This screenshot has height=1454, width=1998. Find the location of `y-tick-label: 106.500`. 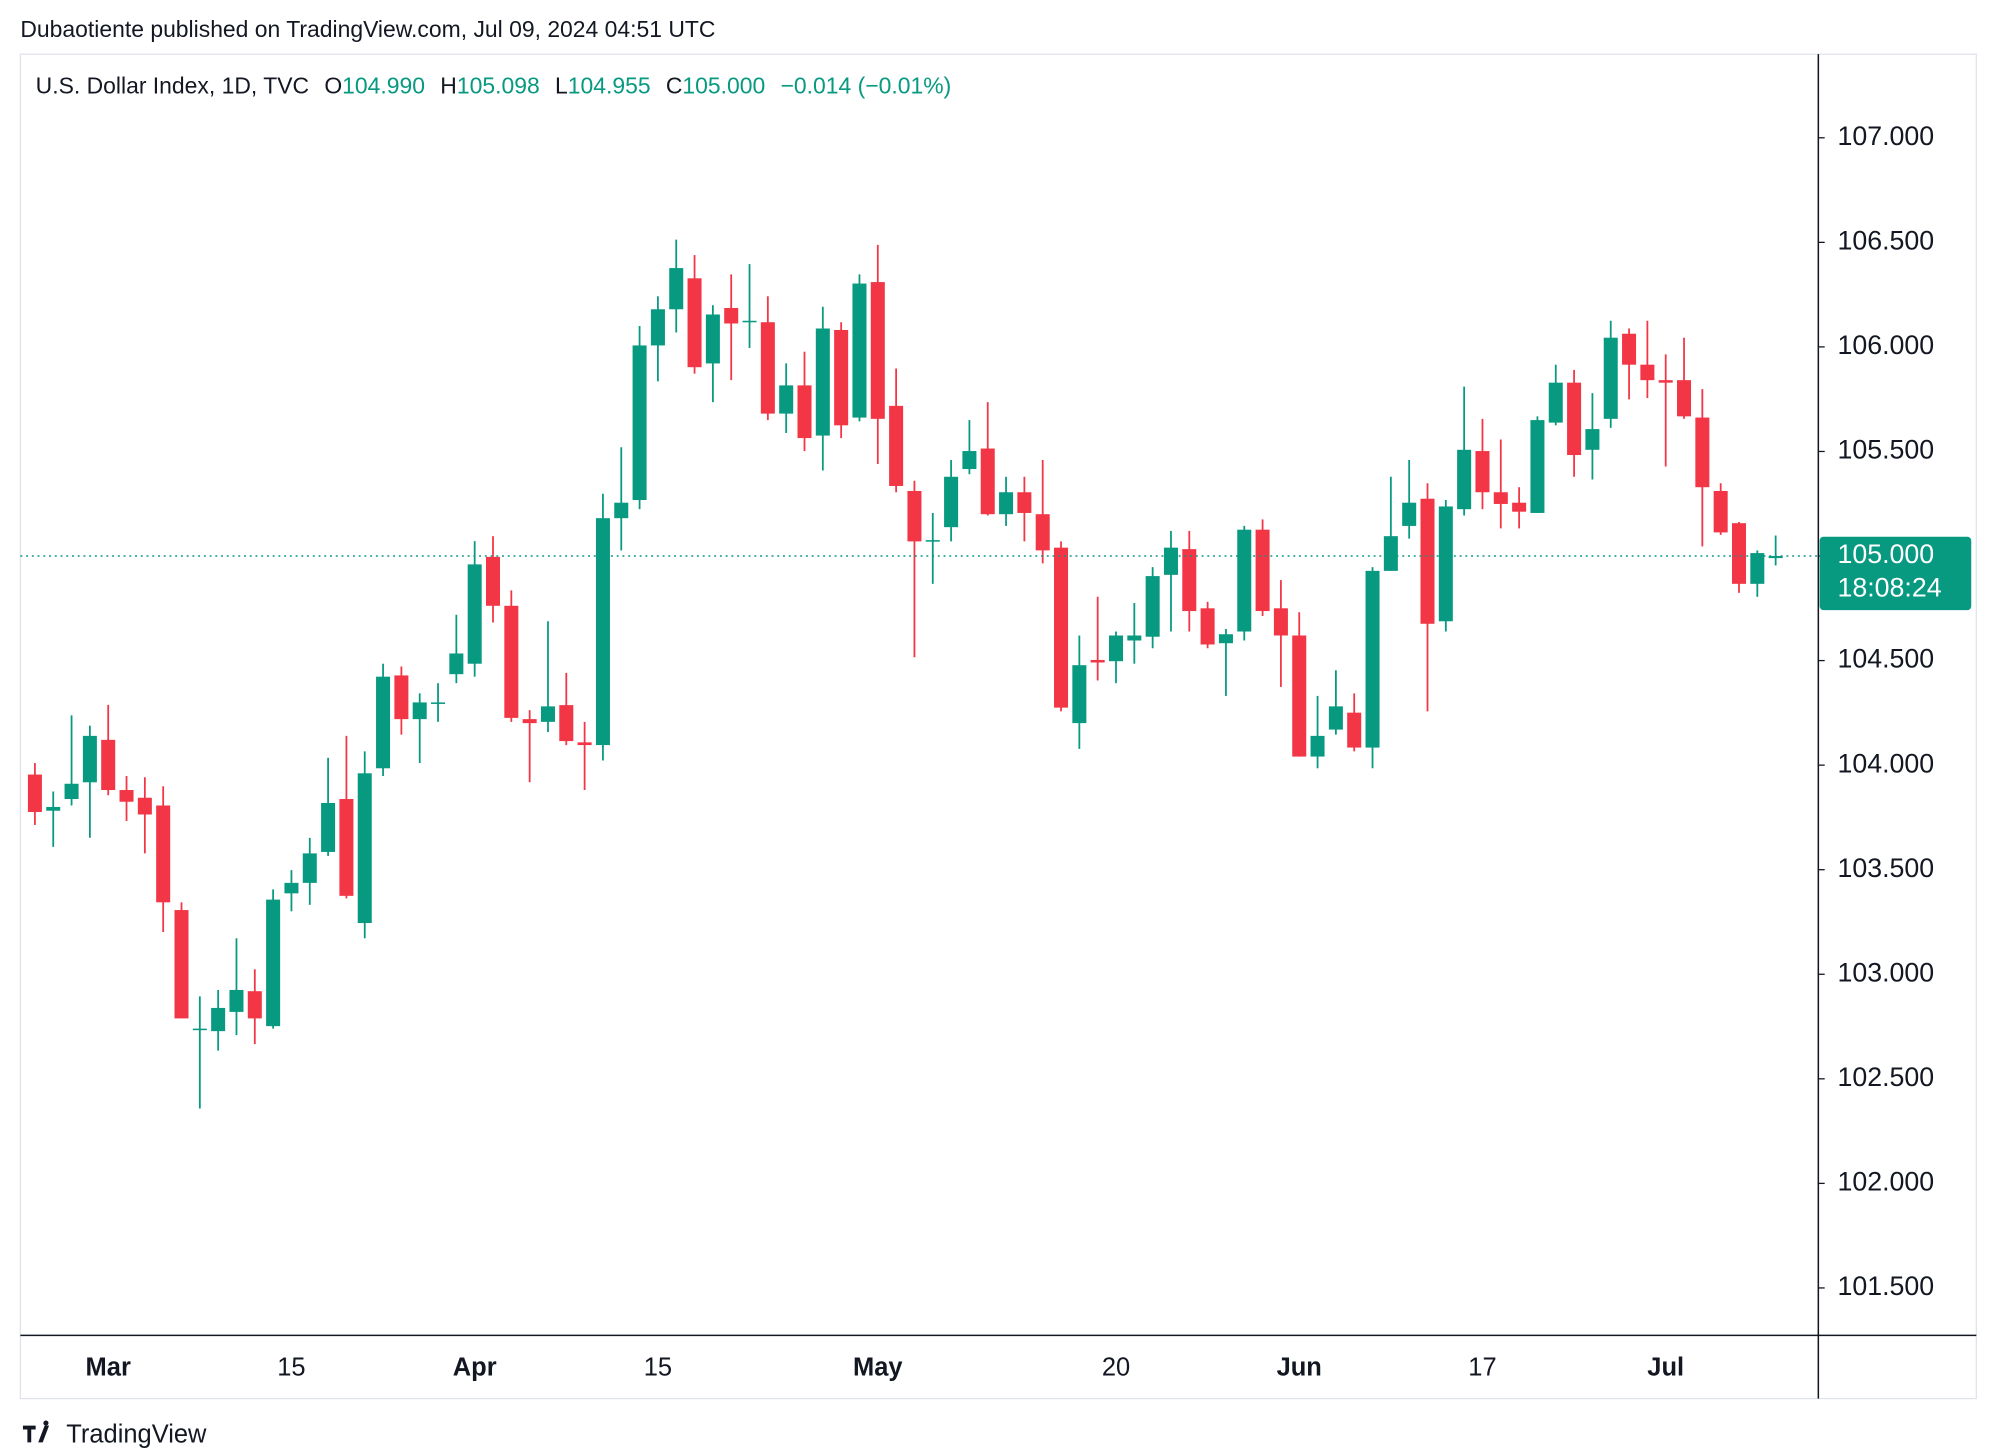

y-tick-label: 106.500 is located at coordinates (1885, 240).